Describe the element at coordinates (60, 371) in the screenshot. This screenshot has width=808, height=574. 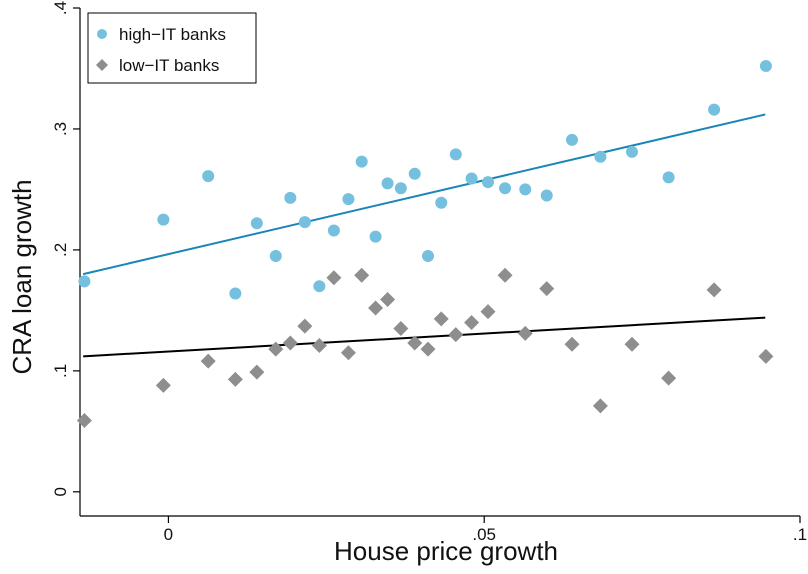
I see `y-tick-label: .1` at that location.